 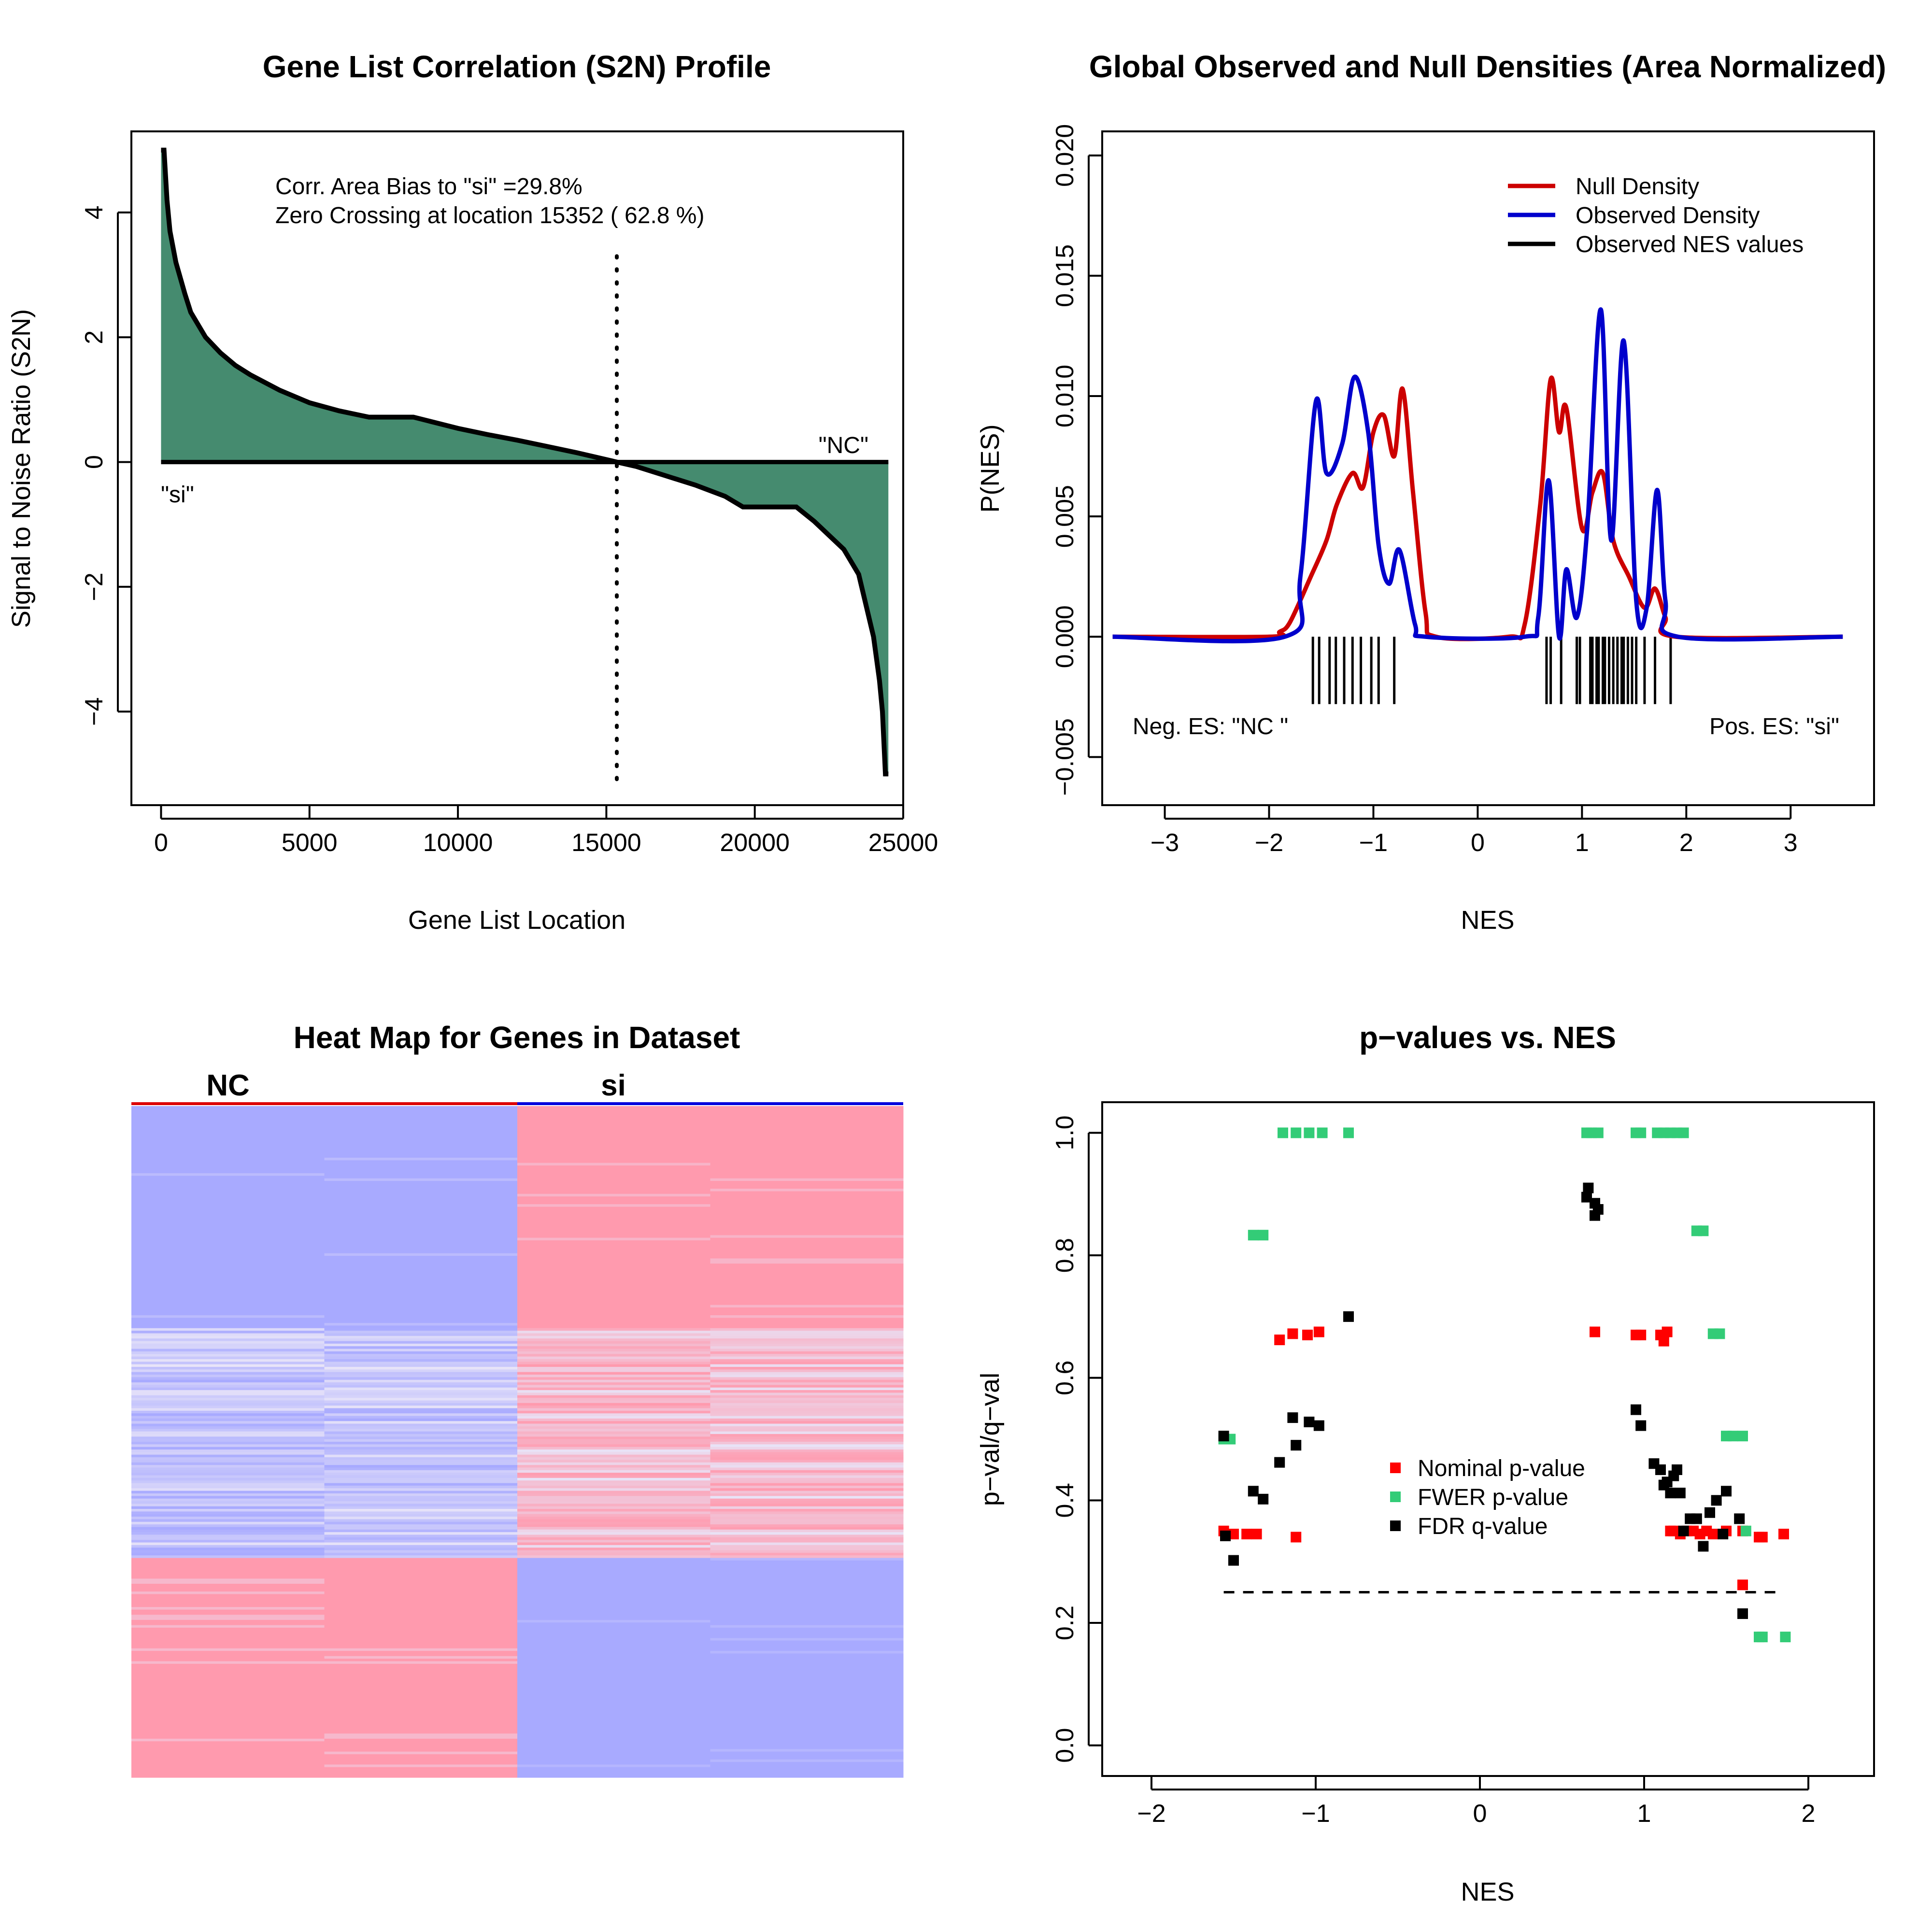 I want to click on 1-x-tick-label: 0, so click(x=1478, y=843).